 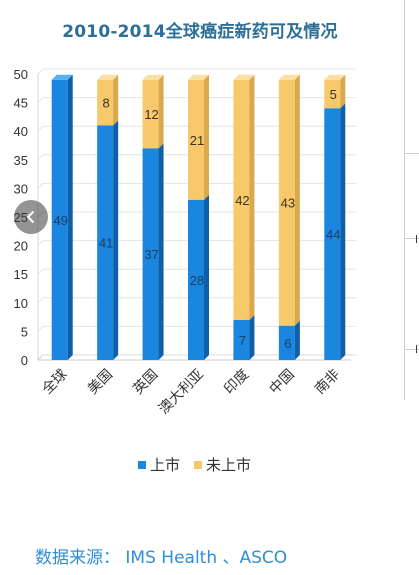 I want to click on data-label: 28, so click(x=197, y=280).